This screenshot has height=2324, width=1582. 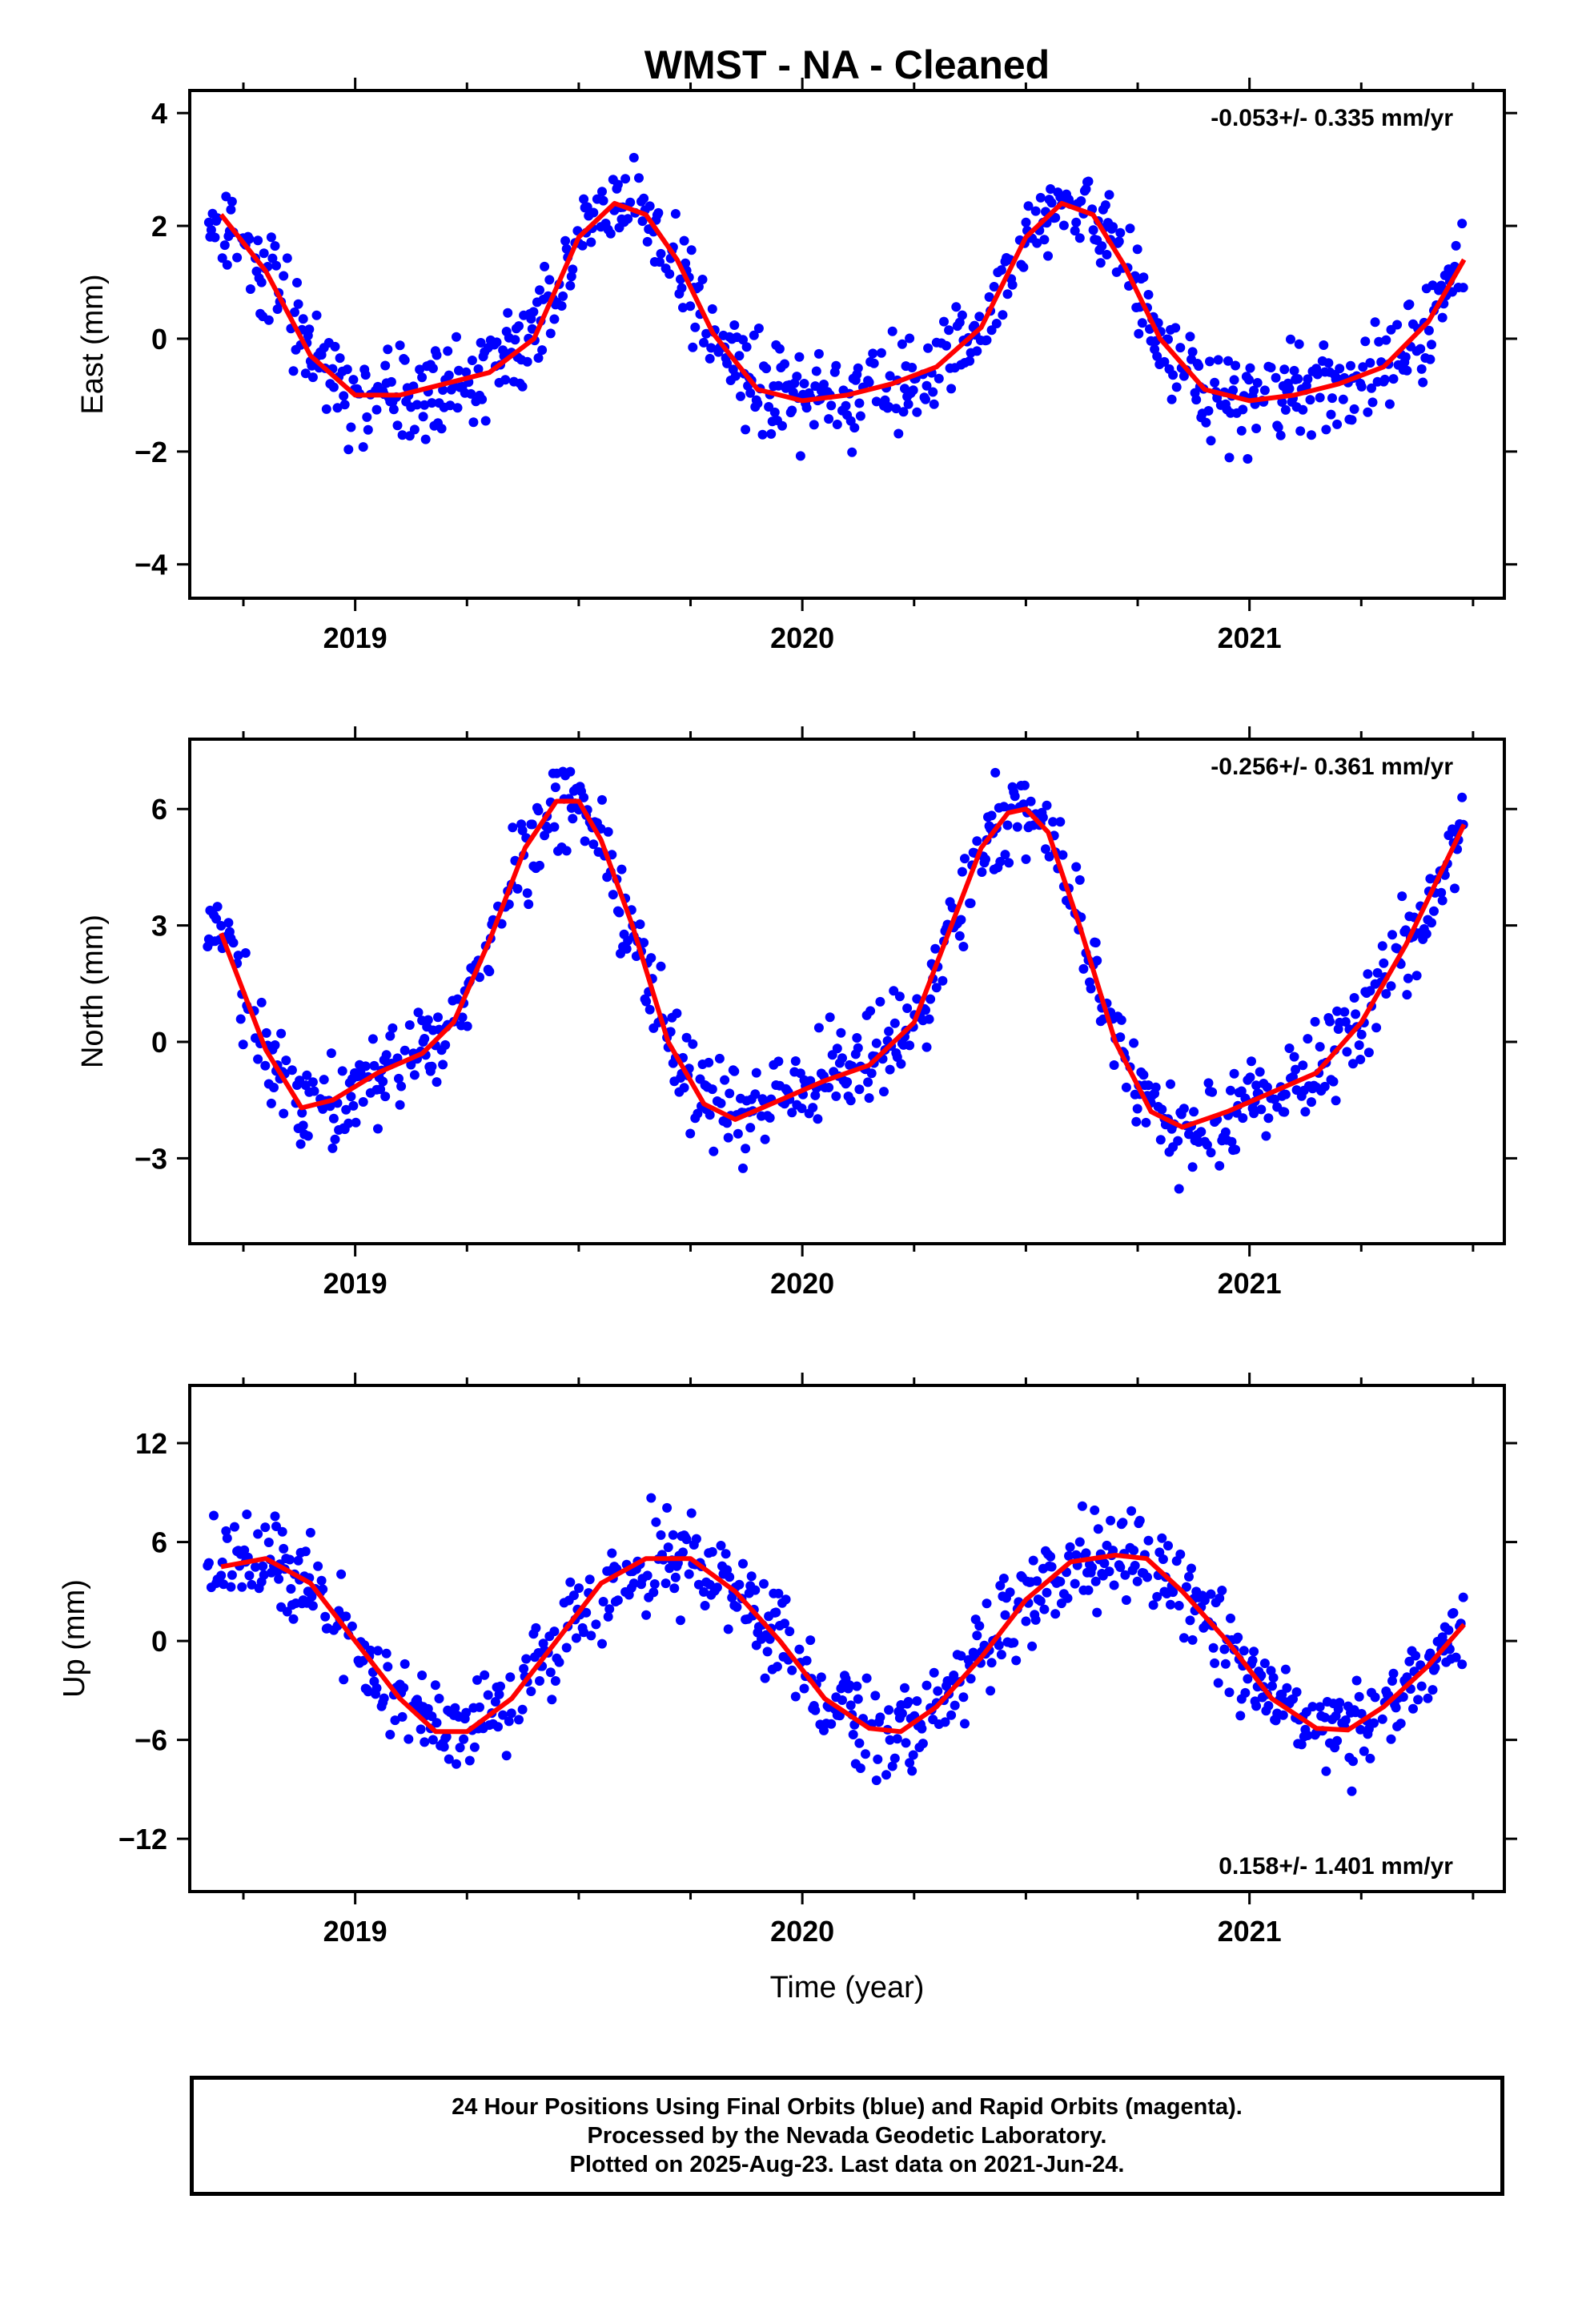 I want to click on y-tick-label: −3, so click(x=151, y=1158).